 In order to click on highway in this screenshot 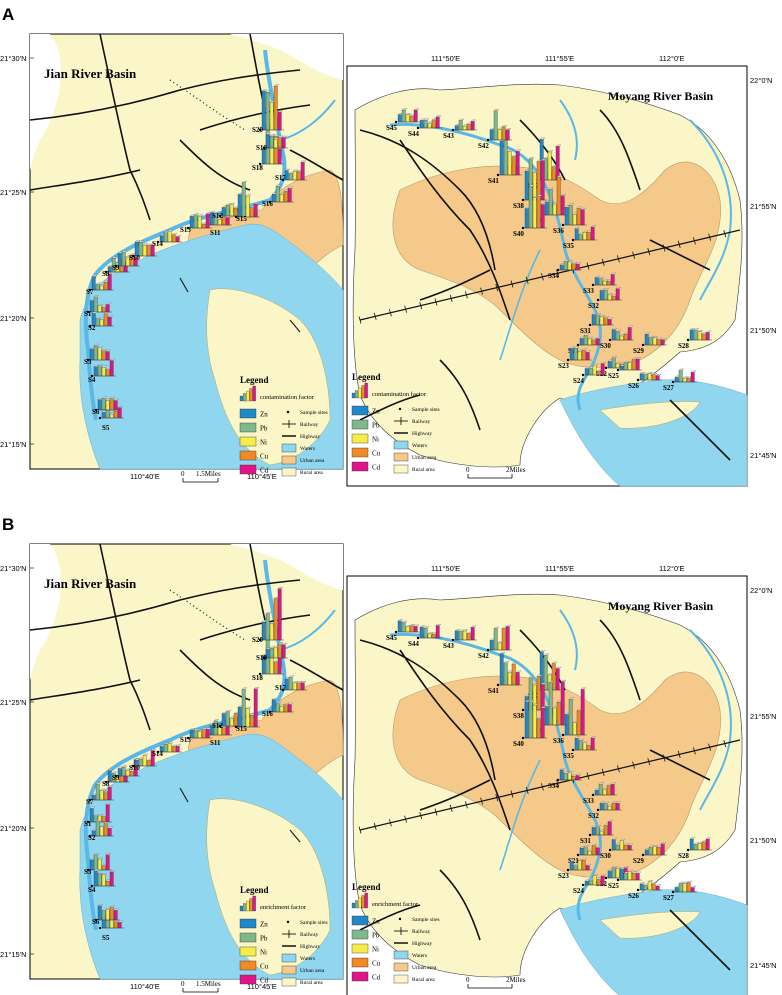, I will do `click(700, 430)`.